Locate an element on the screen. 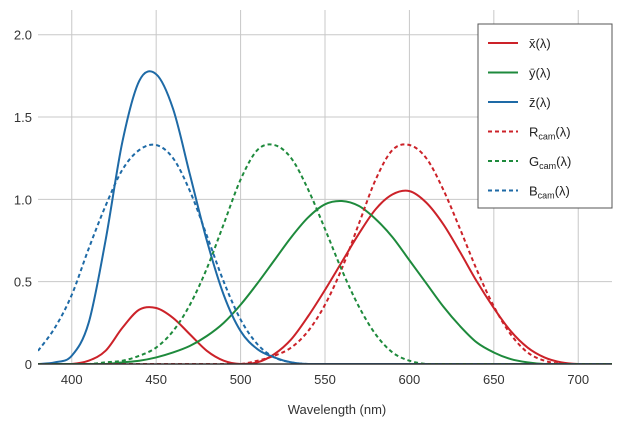 The image size is (617, 422). x-tick-label-700: 700 is located at coordinates (578, 379).